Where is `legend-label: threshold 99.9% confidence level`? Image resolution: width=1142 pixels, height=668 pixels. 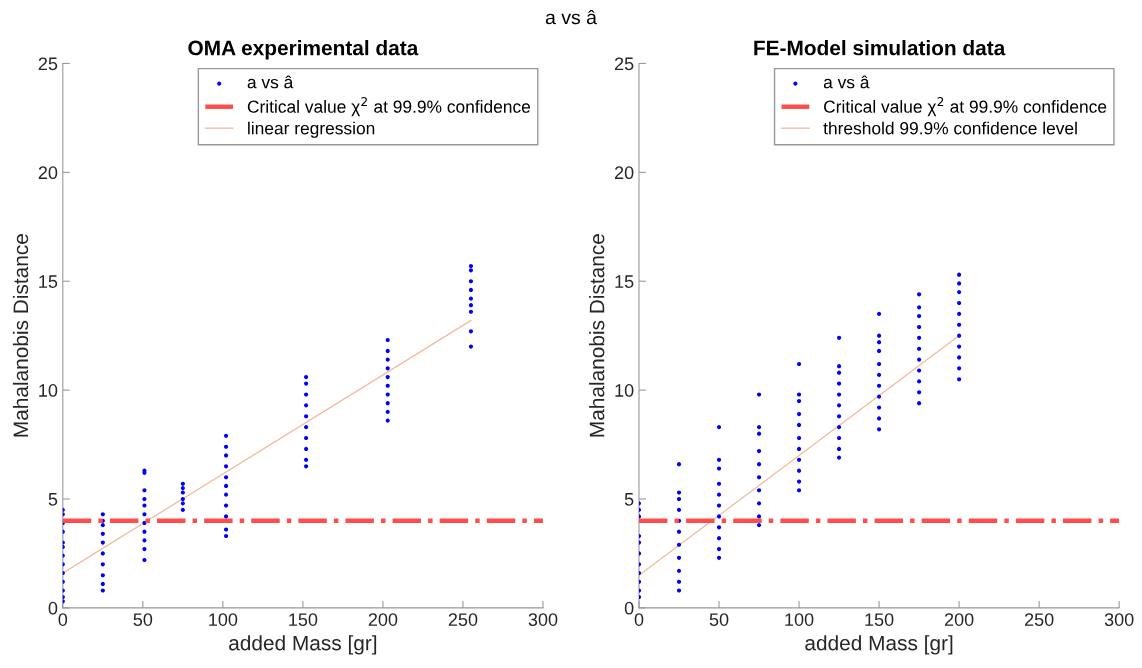 legend-label: threshold 99.9% confidence level is located at coordinates (950, 128).